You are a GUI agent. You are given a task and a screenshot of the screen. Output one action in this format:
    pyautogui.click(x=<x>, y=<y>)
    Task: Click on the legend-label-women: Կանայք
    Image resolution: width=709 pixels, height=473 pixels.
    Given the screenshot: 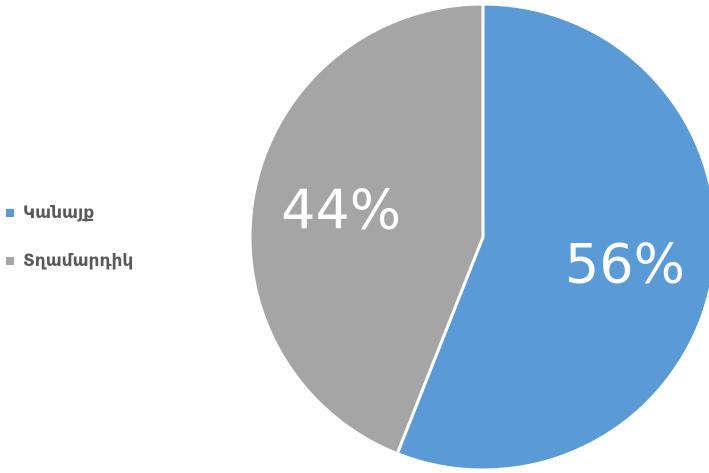 What is the action you would take?
    pyautogui.click(x=59, y=213)
    